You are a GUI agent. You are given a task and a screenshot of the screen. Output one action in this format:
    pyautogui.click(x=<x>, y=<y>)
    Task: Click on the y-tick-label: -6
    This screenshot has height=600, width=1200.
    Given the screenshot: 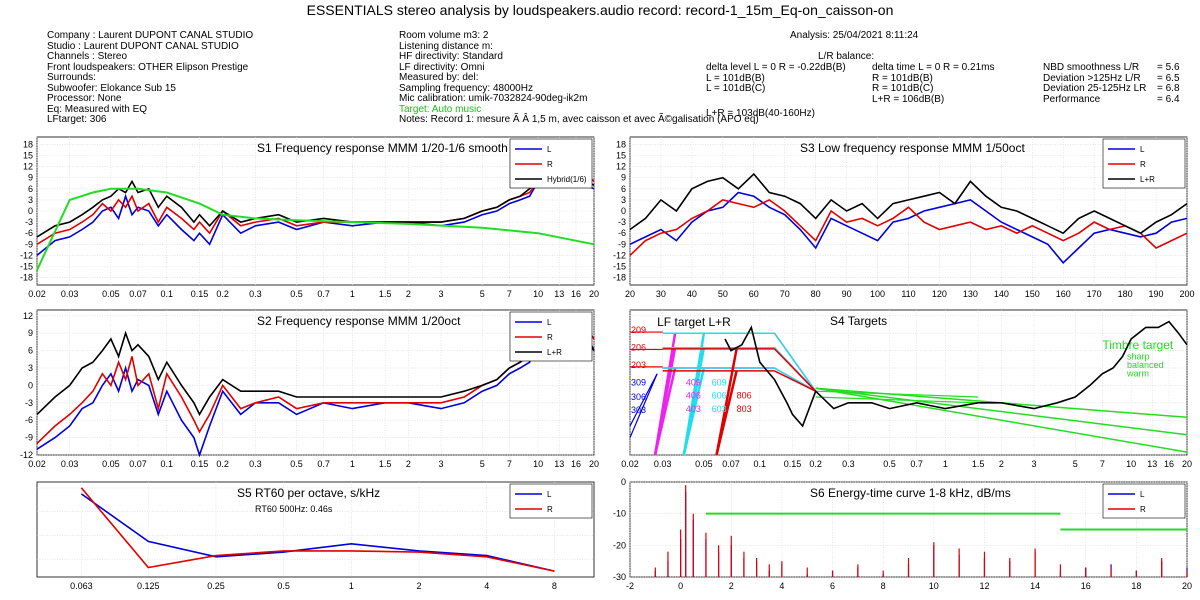 What is the action you would take?
    pyautogui.click(x=29, y=420)
    